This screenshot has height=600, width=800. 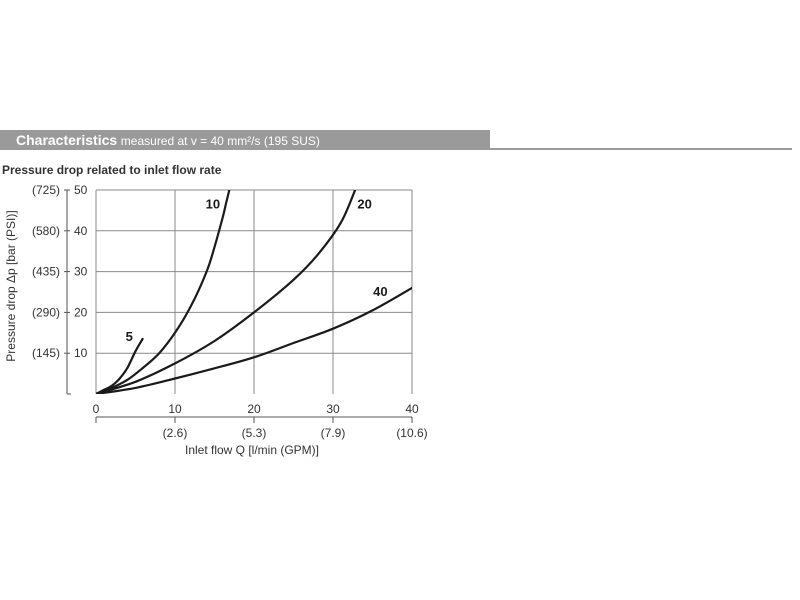 I want to click on x-tick-label: 20, so click(x=254, y=409).